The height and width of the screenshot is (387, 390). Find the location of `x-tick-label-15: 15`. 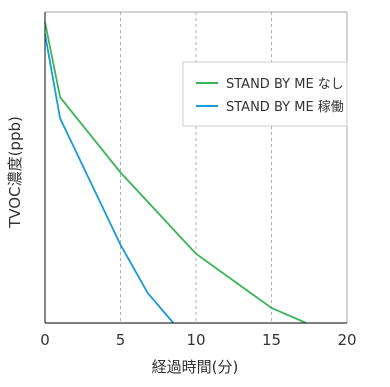

x-tick-label-15: 15 is located at coordinates (271, 340).